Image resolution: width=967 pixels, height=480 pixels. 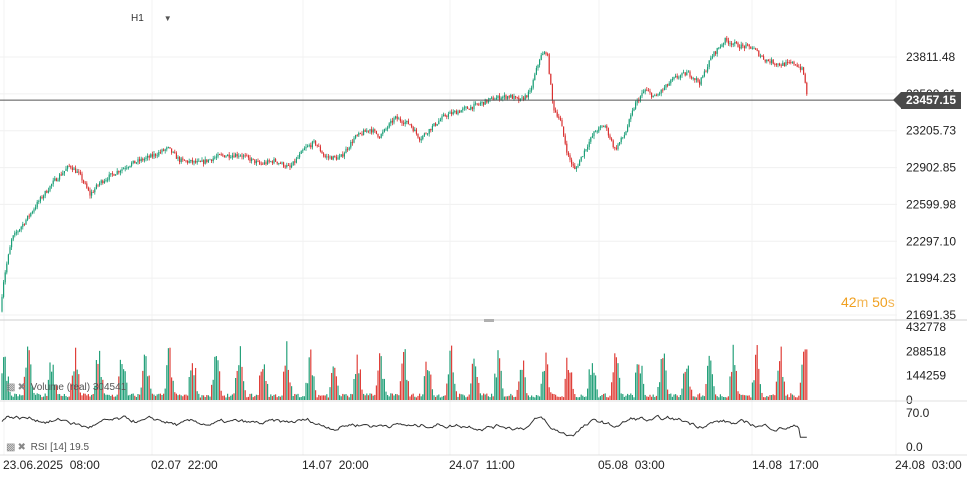 What do you see at coordinates (11, 447) in the screenshot?
I see `line-chart-icon: ▩` at bounding box center [11, 447].